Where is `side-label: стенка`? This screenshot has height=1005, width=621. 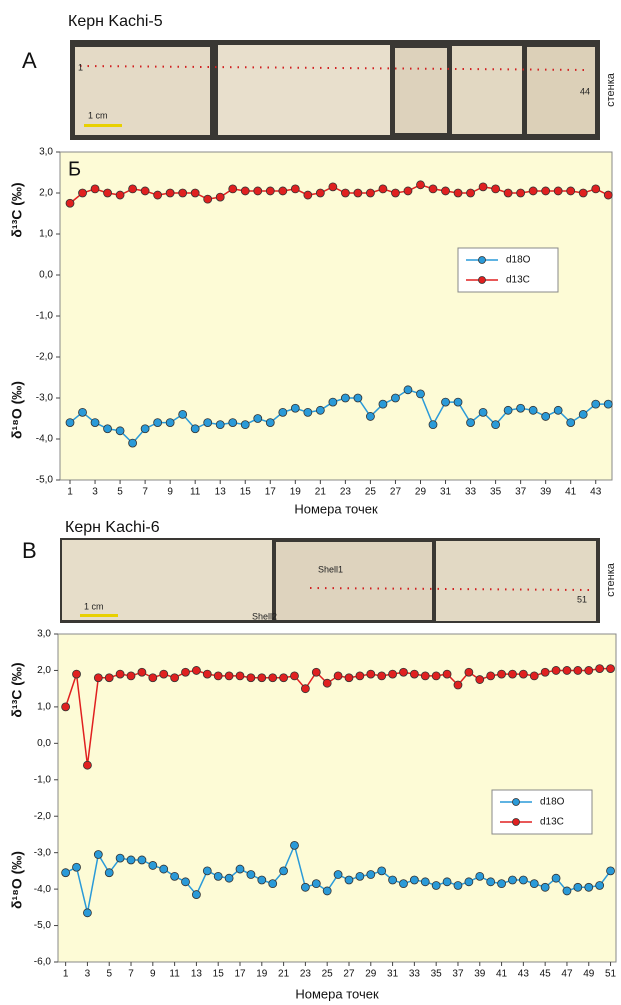
side-label: стенка is located at coordinates (611, 579).